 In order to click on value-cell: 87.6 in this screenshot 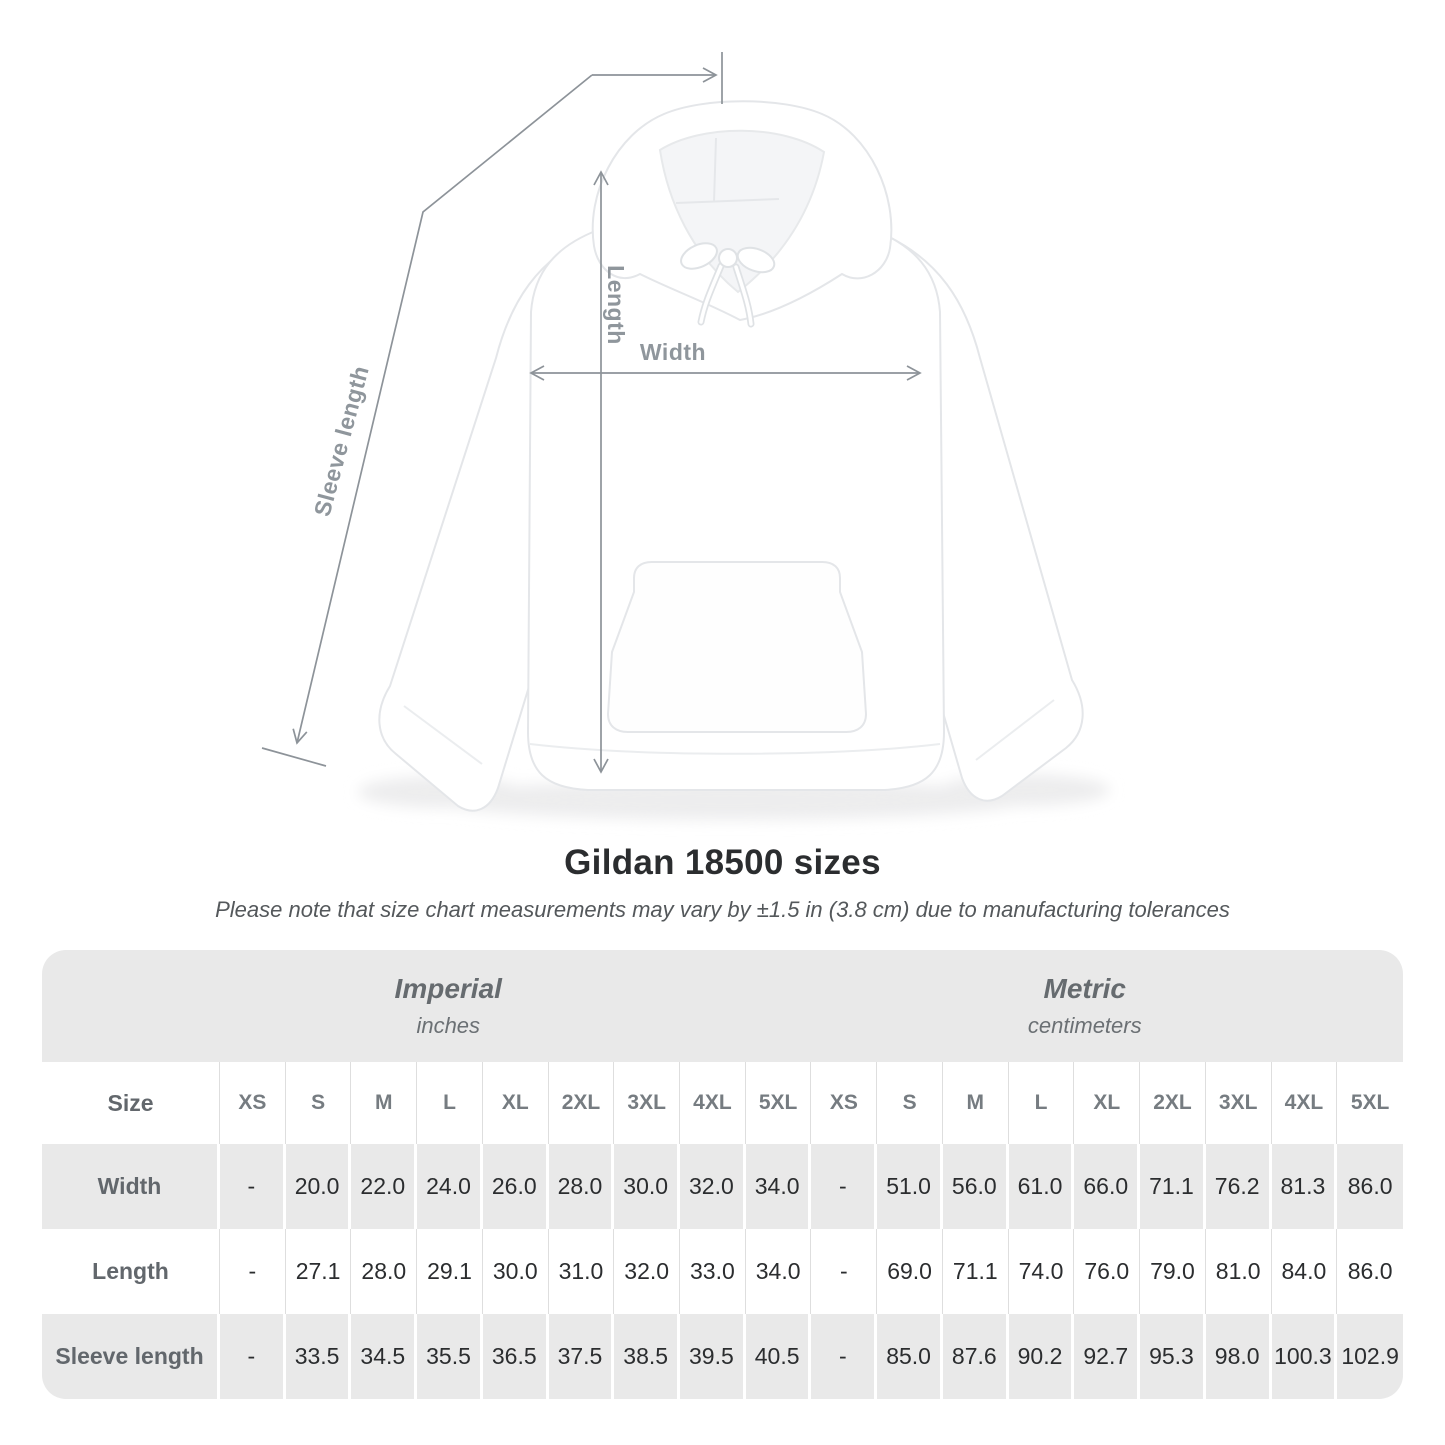, I will do `click(975, 1356)`.